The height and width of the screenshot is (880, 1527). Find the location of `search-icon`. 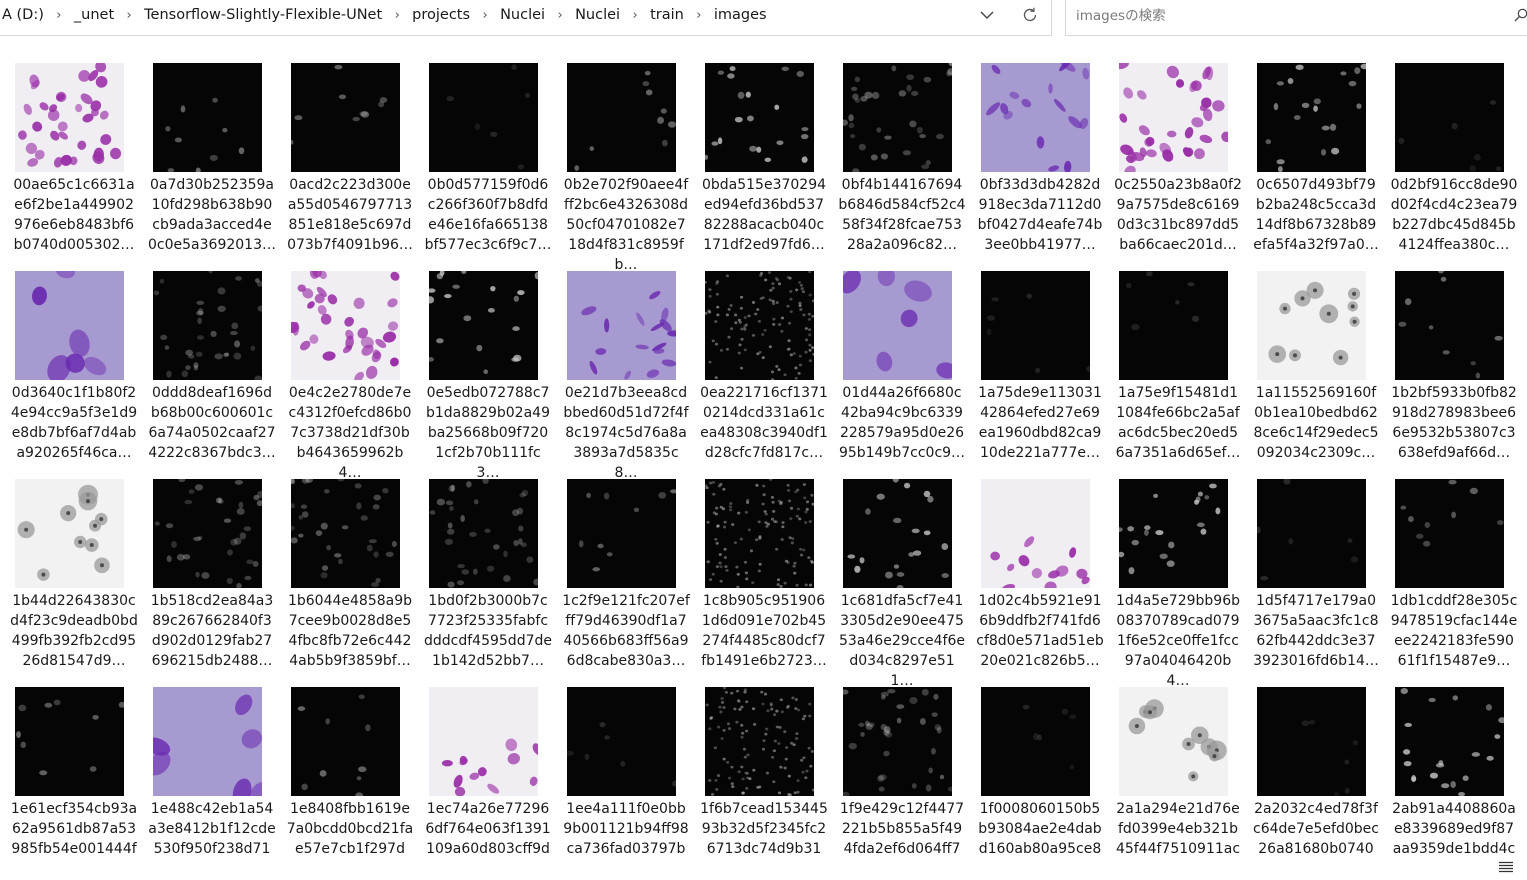

search-icon is located at coordinates (1520, 15).